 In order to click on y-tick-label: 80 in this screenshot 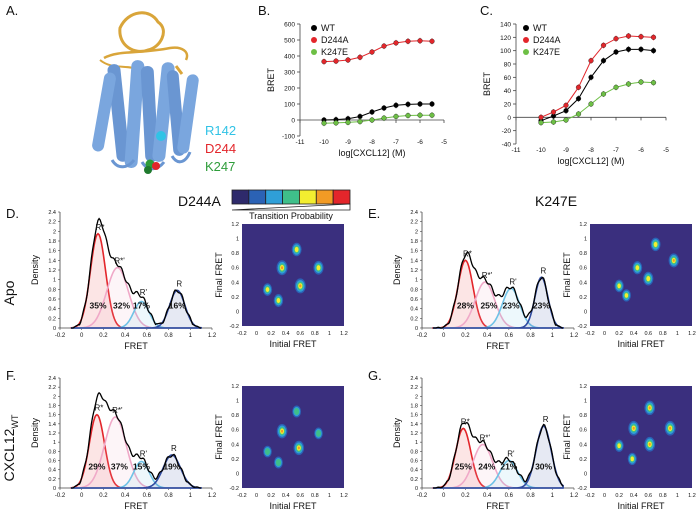, I will do `click(508, 65)`.